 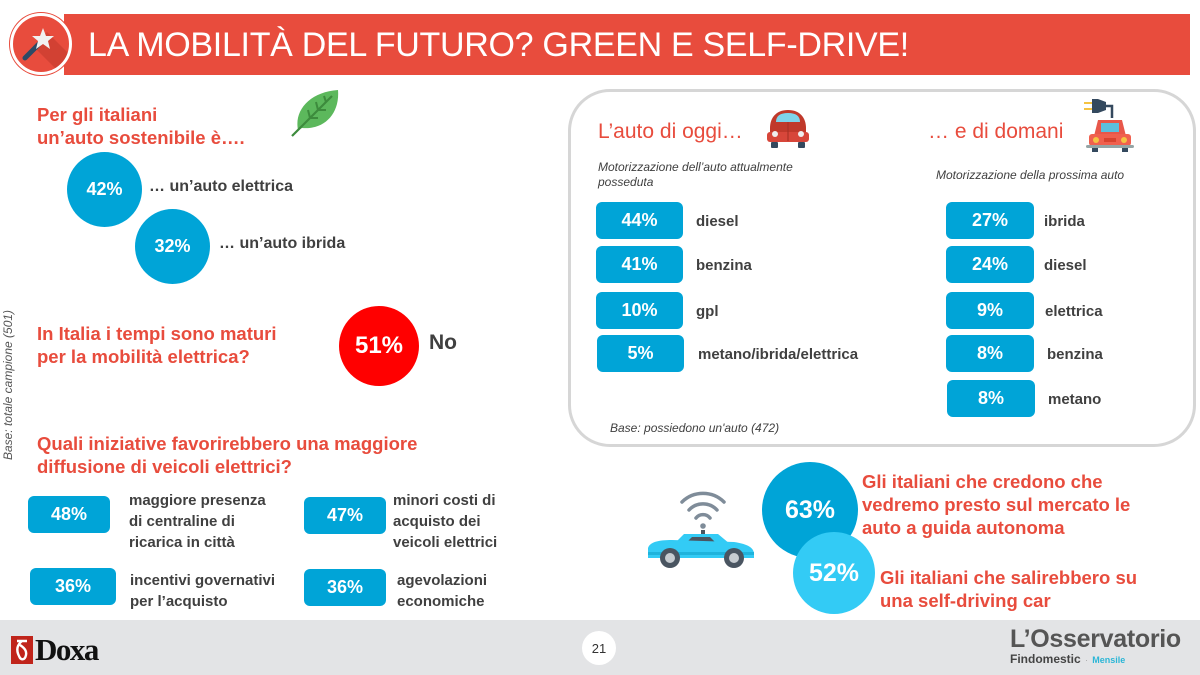 I want to click on tomorrow-value: 24%, so click(x=990, y=264).